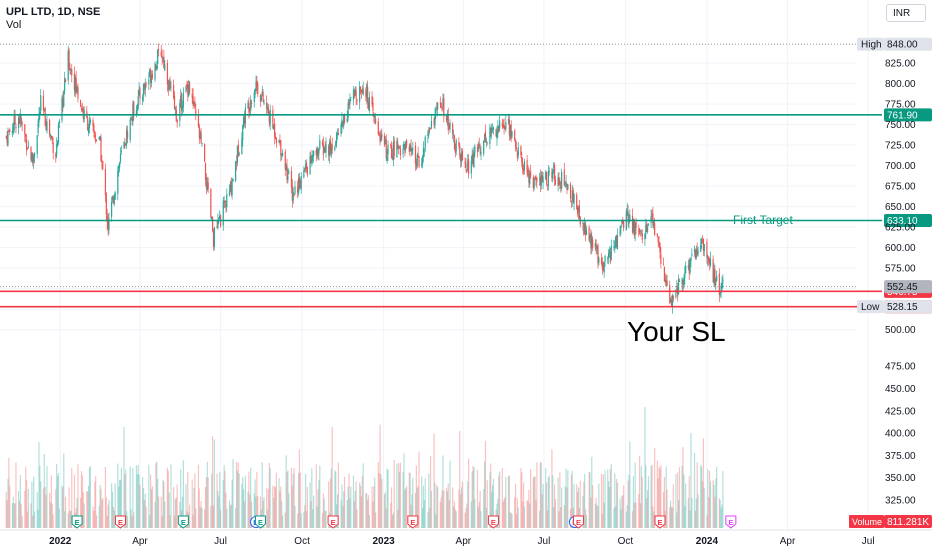 This screenshot has width=932, height=550. What do you see at coordinates (908, 307) in the screenshot?
I see `low-price-tag` at bounding box center [908, 307].